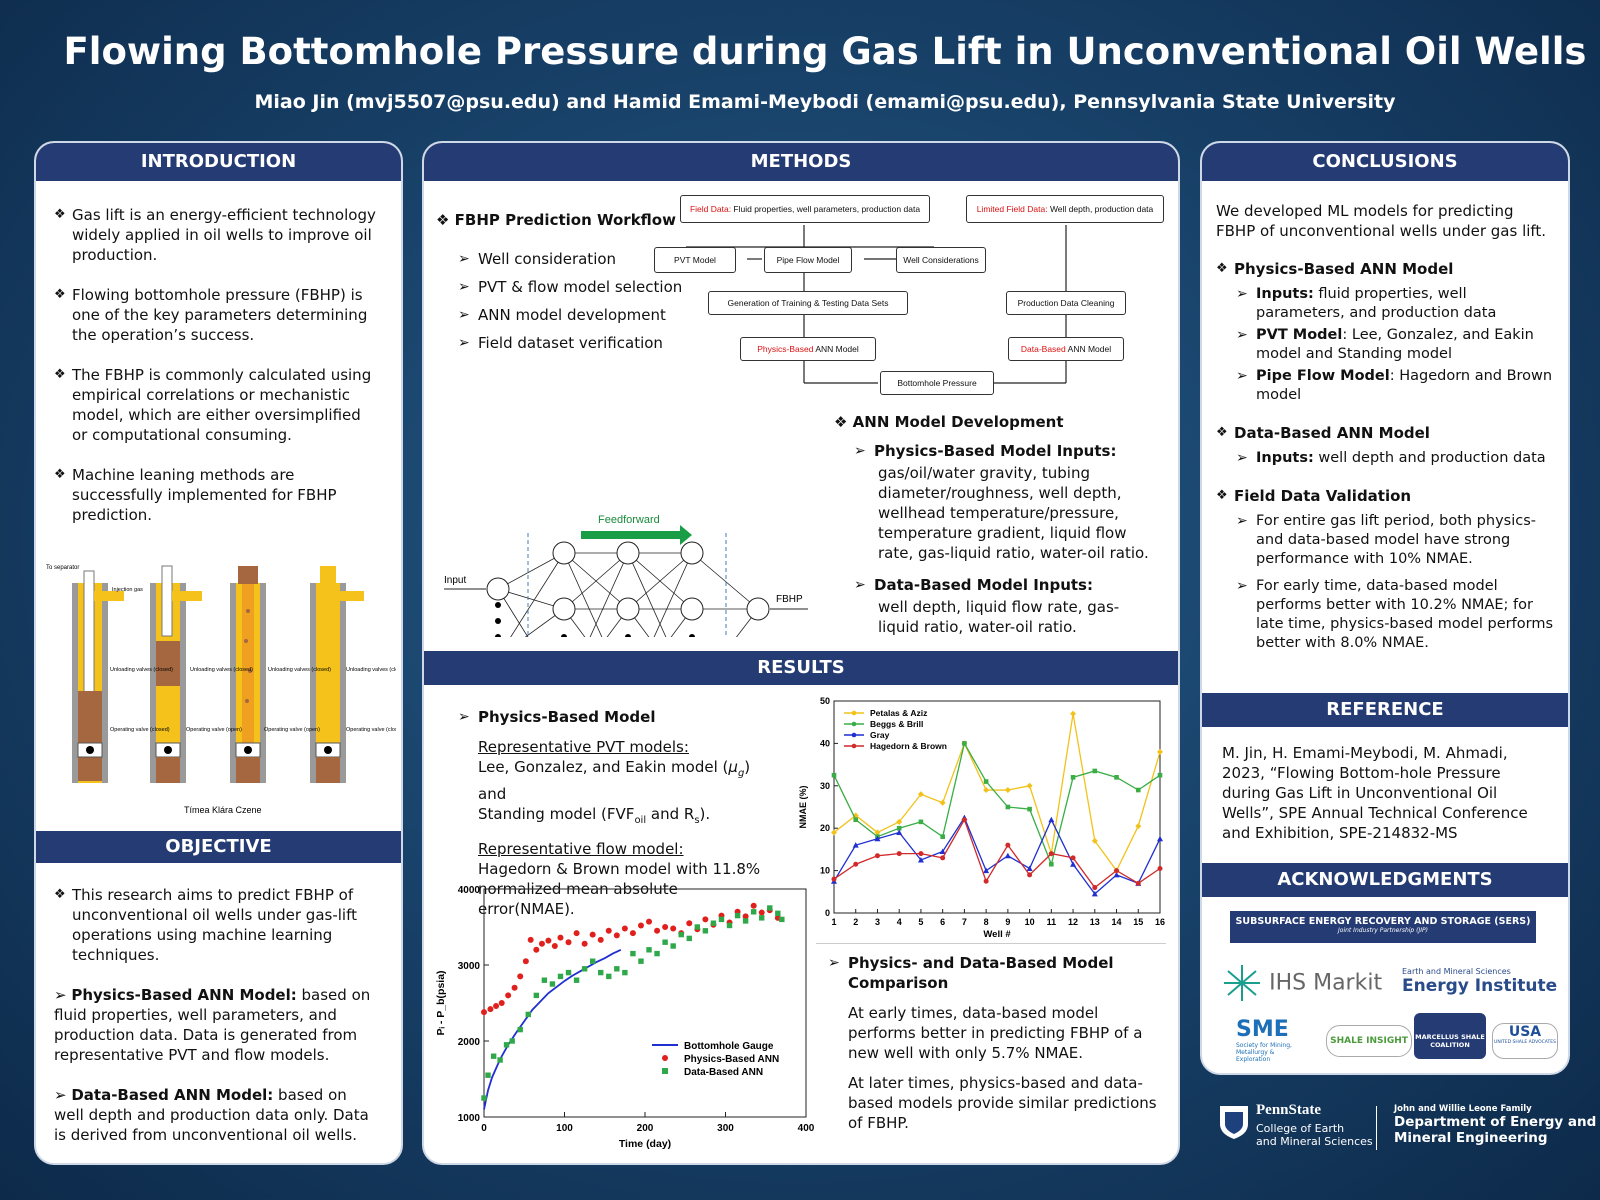  What do you see at coordinates (920, 922) in the screenshot?
I see `x-tick-label: 5` at bounding box center [920, 922].